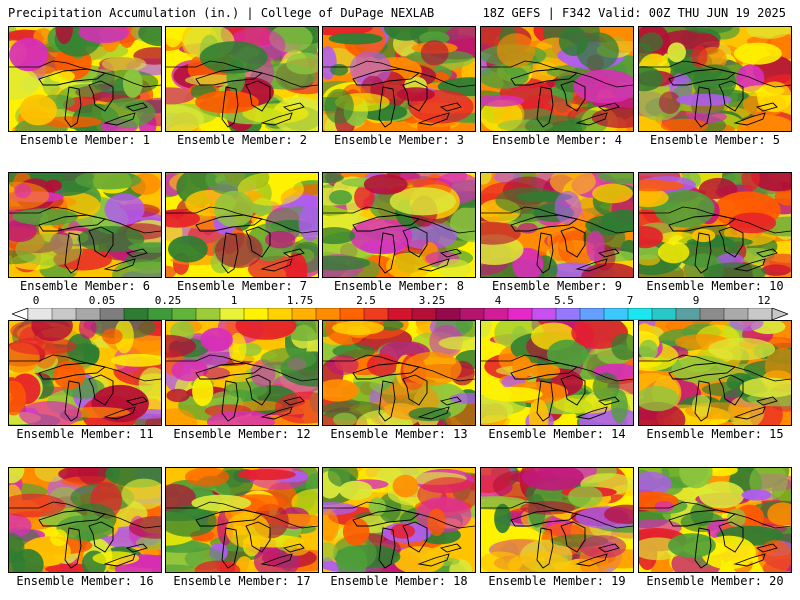  Describe the element at coordinates (399, 286) in the screenshot. I see `ensemble-member-label: Ensemble Member: 8` at that location.